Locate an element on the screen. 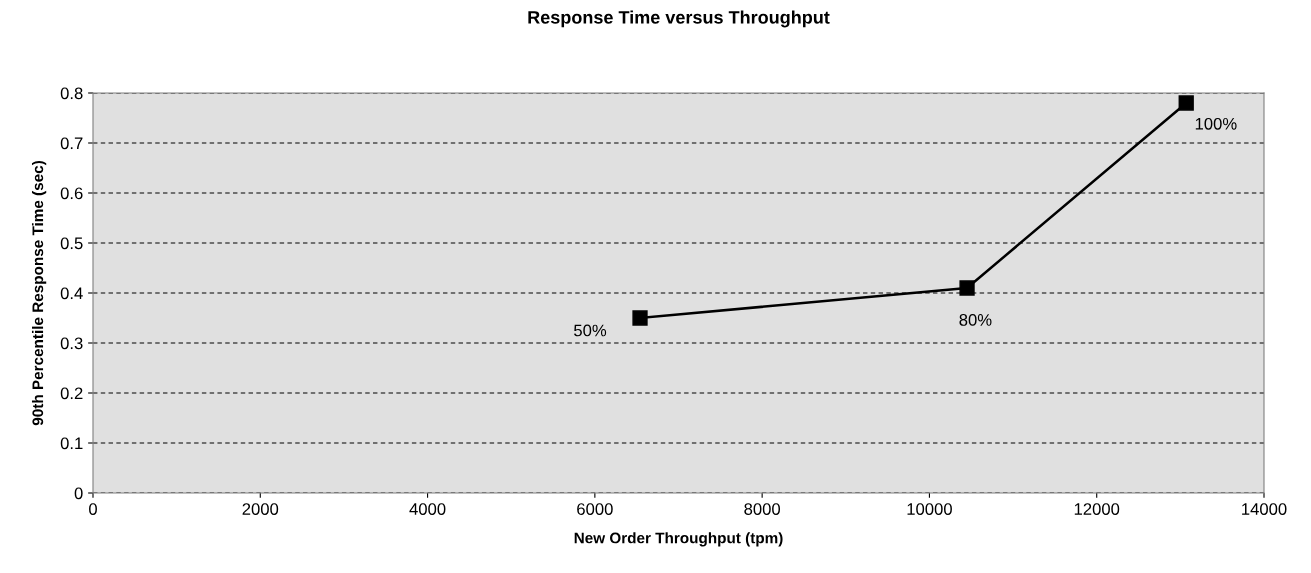  x-tick-label: 12000 is located at coordinates (1097, 509).